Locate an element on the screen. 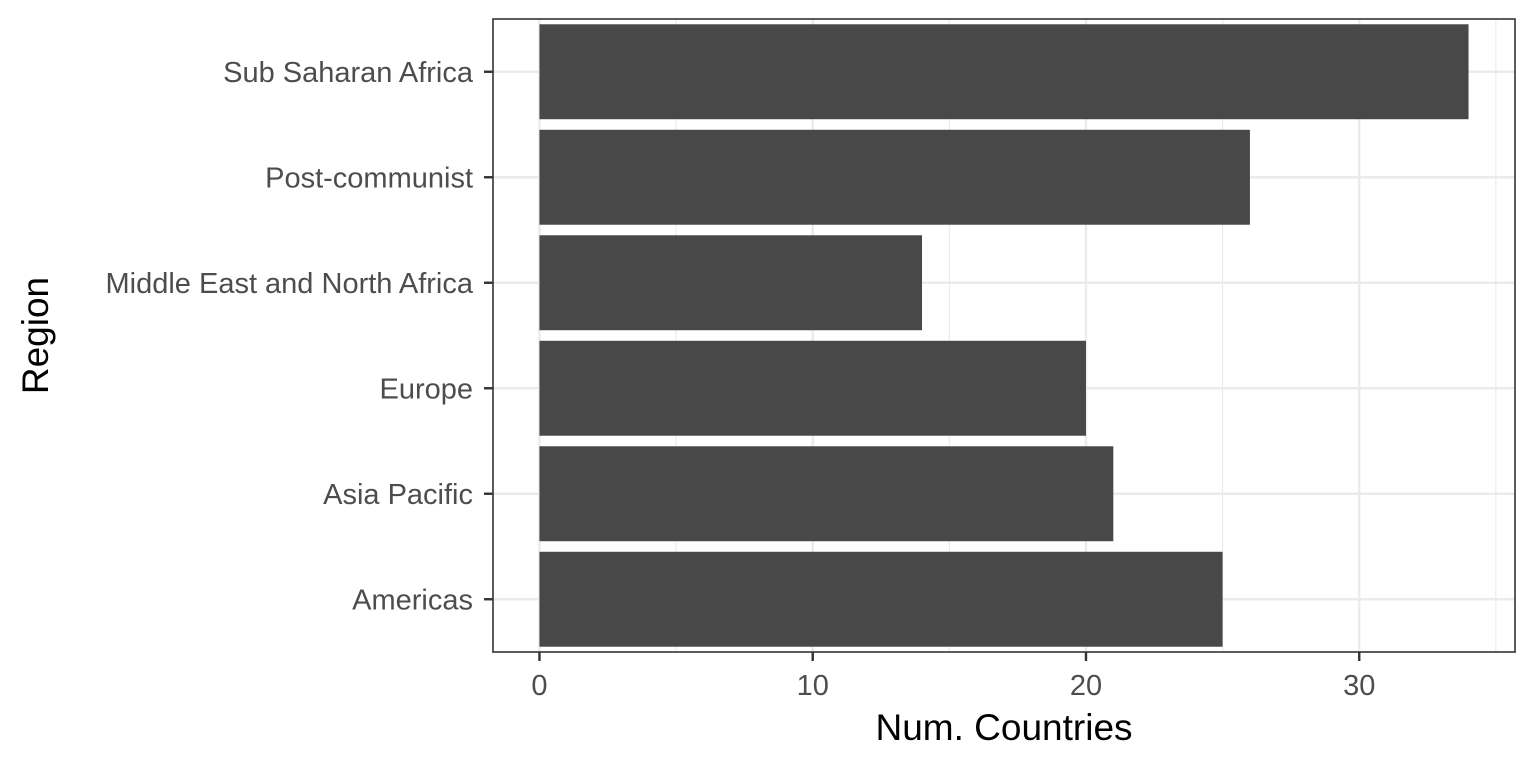 This screenshot has height=768, width=1536. y-axis-title: Region is located at coordinates (35, 335).